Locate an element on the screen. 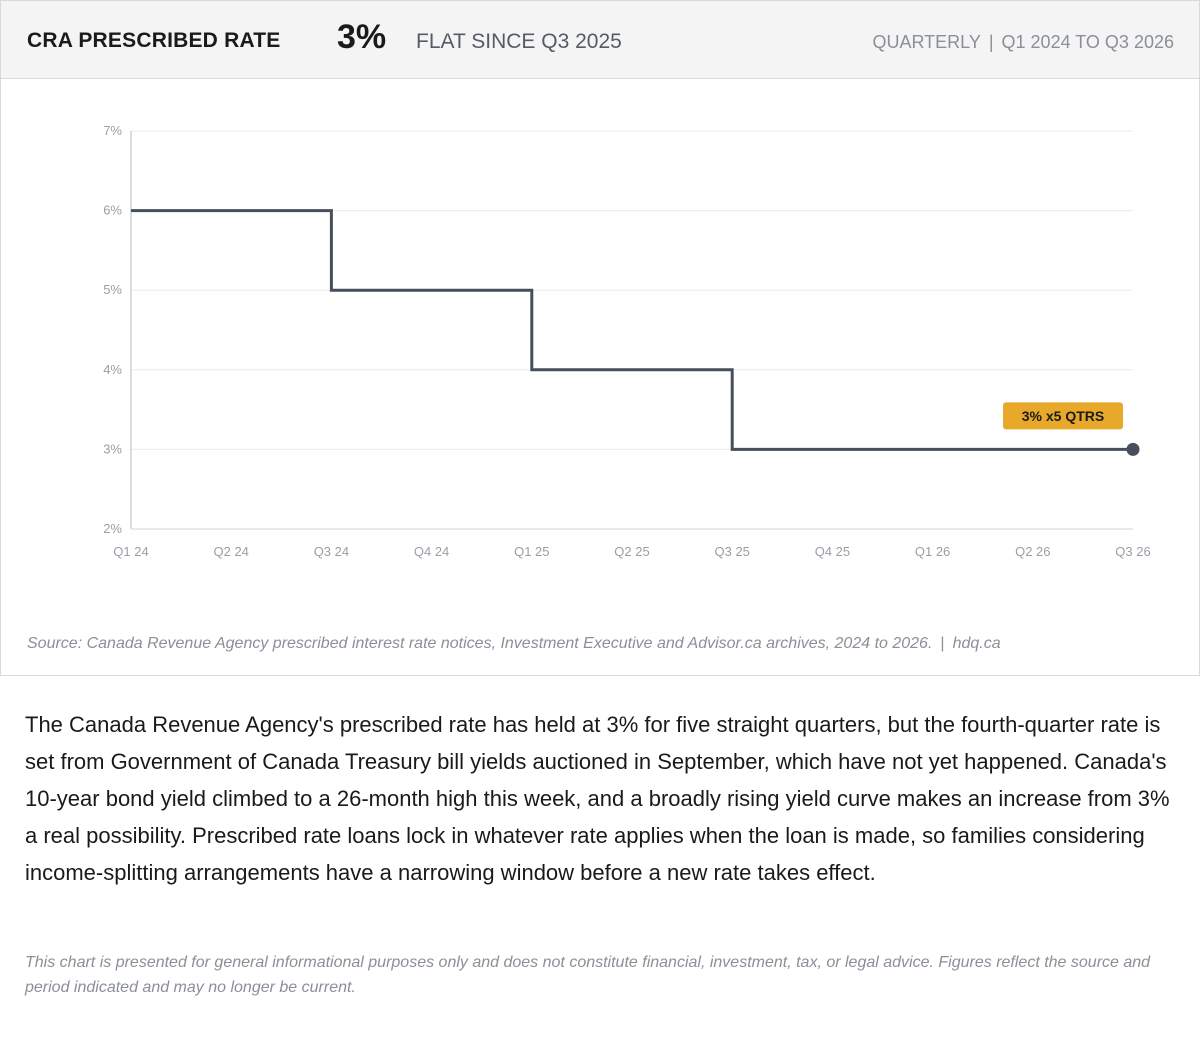  x-tick-label: Q3 24 is located at coordinates (331, 551).